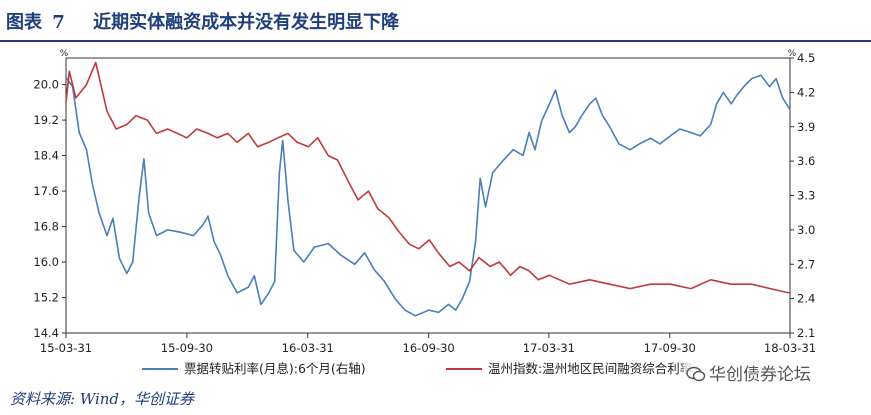 The image size is (871, 415). What do you see at coordinates (590, 368) in the screenshot?
I see `legend-label: 温州指数:温州地区民间融资综合利率` at bounding box center [590, 368].